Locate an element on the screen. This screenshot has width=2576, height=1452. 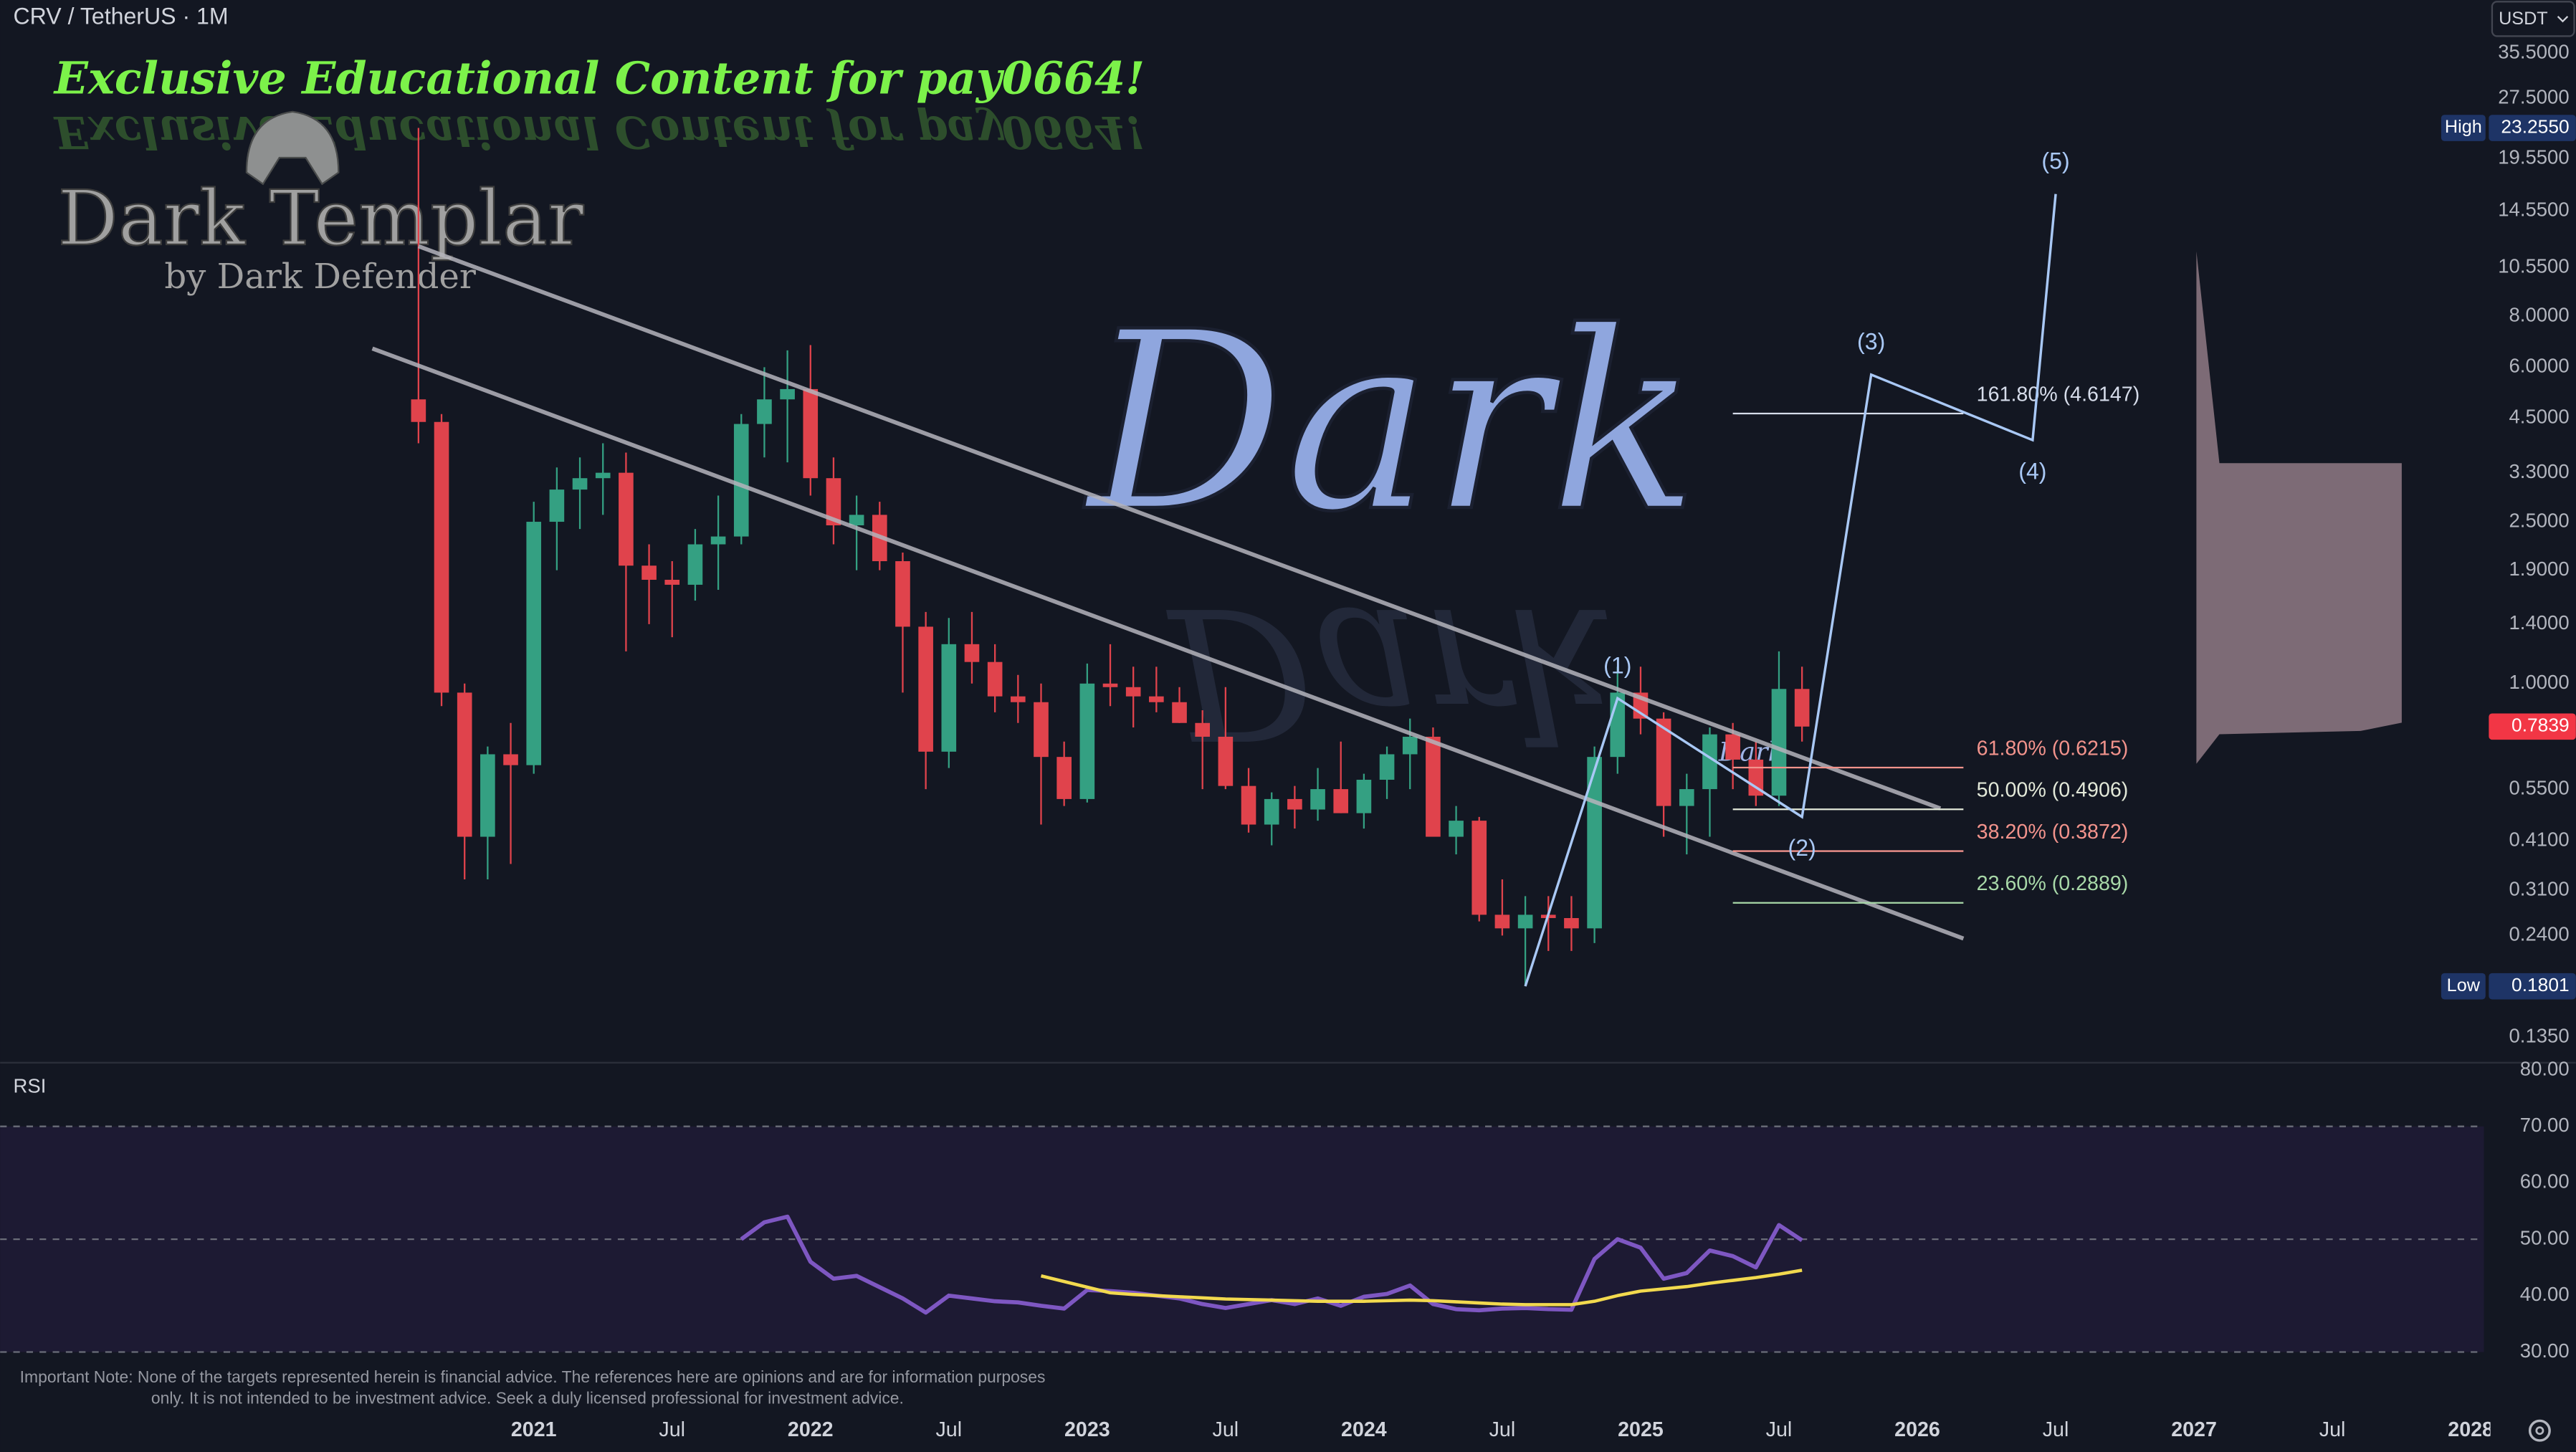
x-tick-label: 2028 is located at coordinates (2471, 1429).